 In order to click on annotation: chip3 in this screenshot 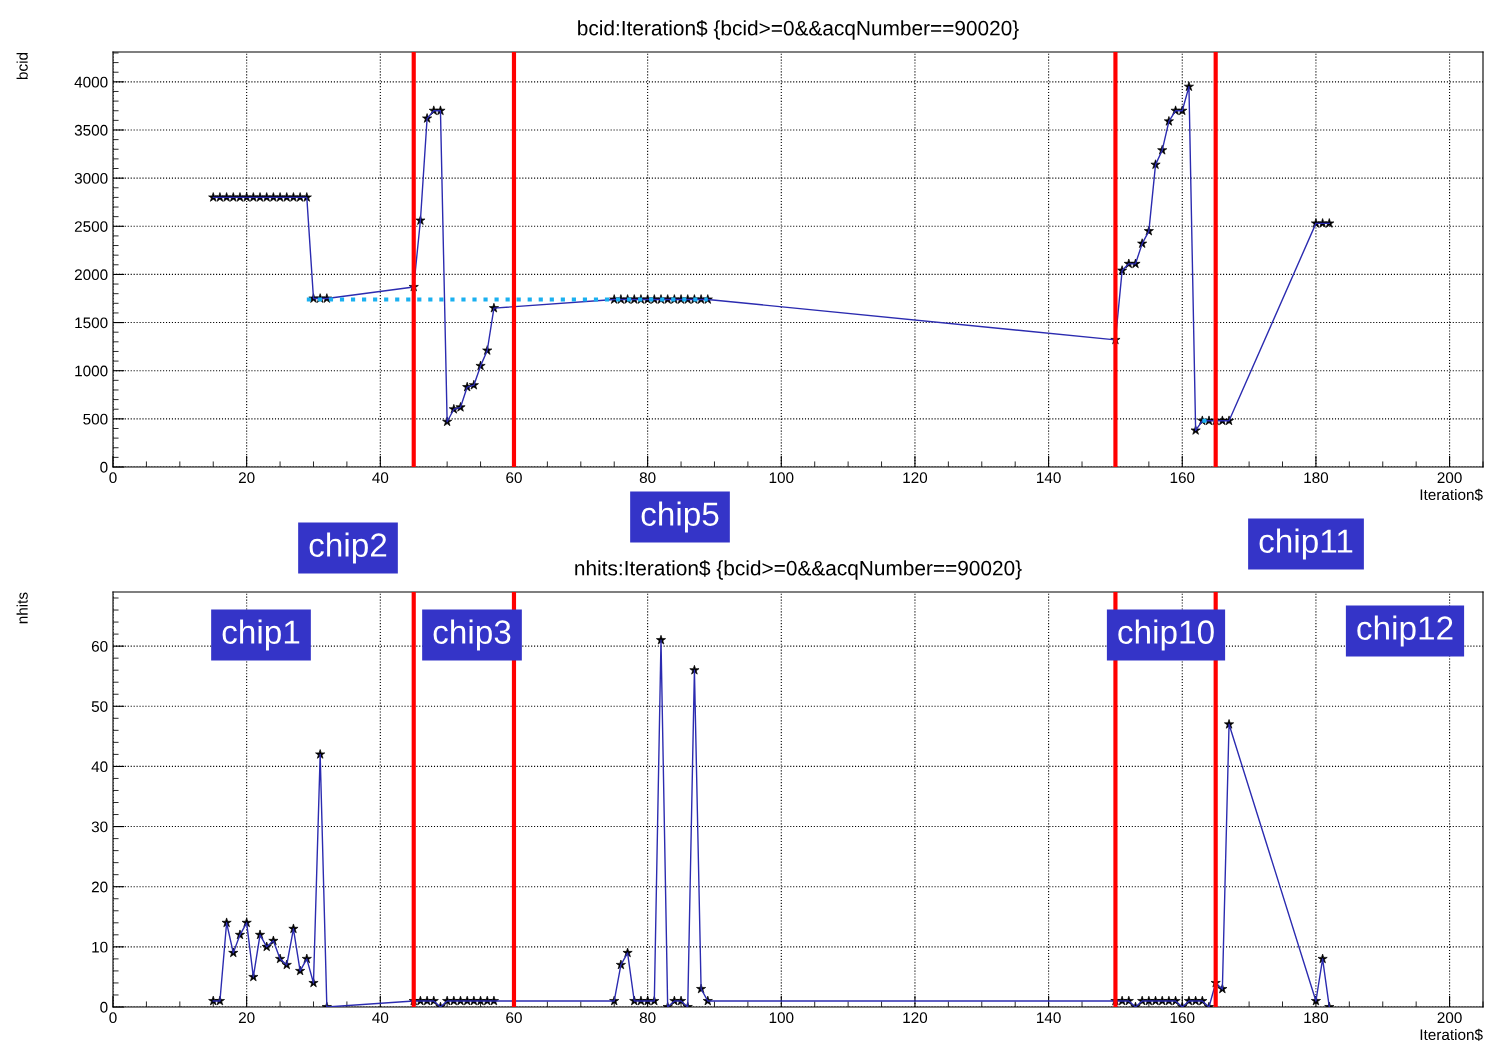, I will do `click(472, 635)`.